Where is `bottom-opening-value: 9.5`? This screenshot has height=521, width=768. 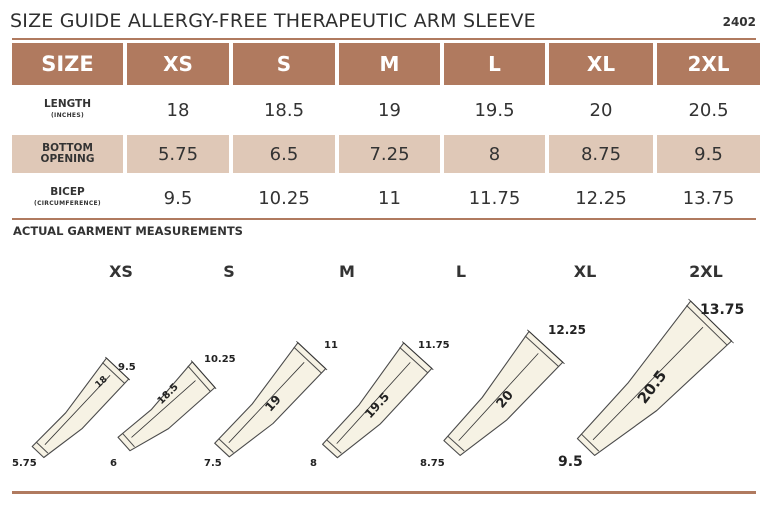 bottom-opening-value: 9.5 is located at coordinates (708, 154).